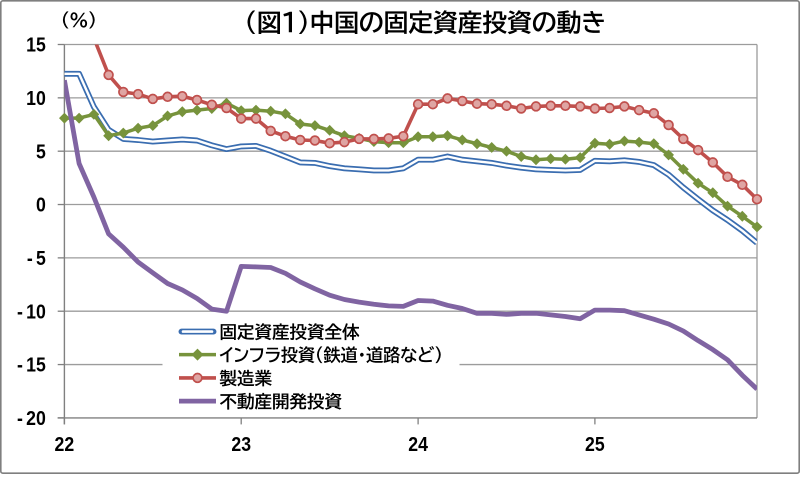 This screenshot has height=479, width=800. Describe the element at coordinates (241, 445) in the screenshot. I see `svg-text: 23` at that location.